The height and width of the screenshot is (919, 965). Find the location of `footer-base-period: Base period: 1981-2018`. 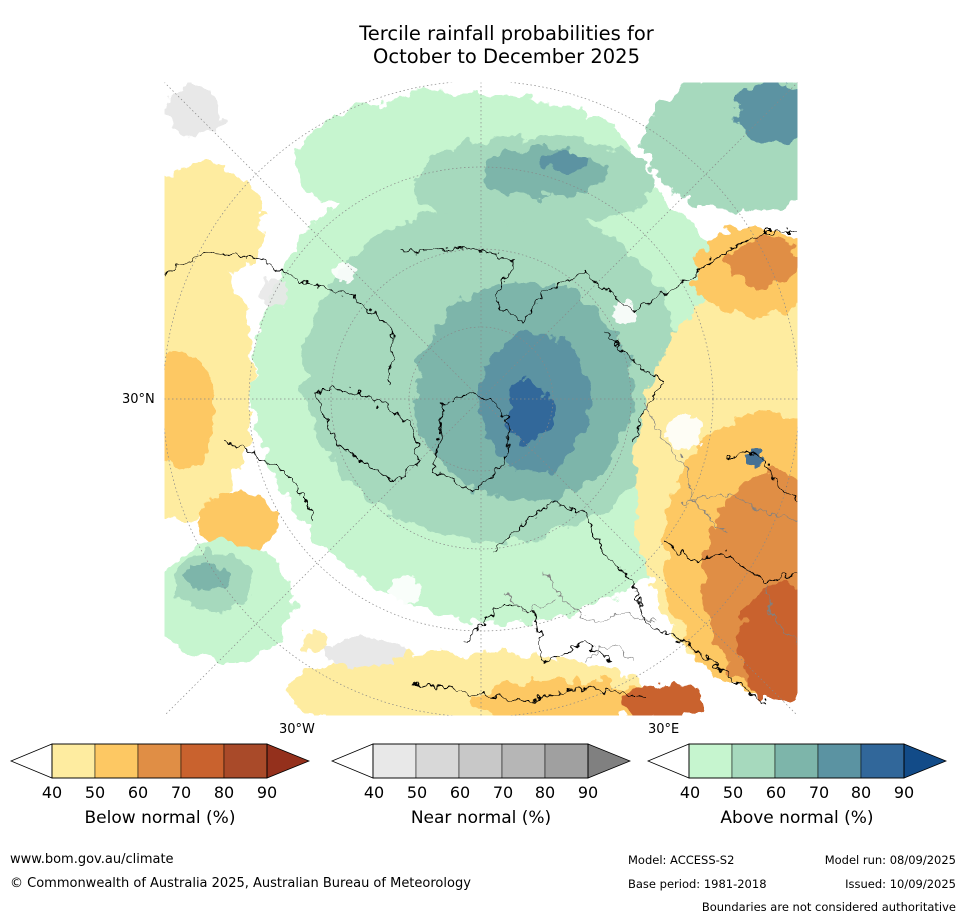

footer-base-period: Base period: 1981-2018 is located at coordinates (697, 884).